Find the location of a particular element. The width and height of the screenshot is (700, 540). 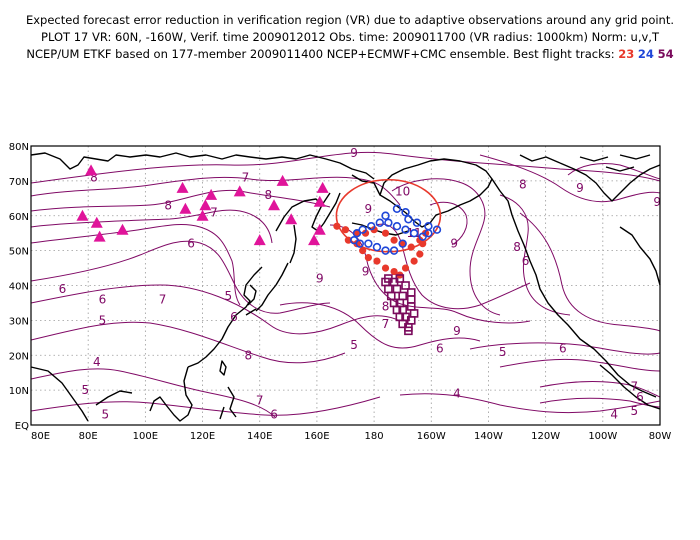

coastline-taiwan is located at coordinates (223, 368).